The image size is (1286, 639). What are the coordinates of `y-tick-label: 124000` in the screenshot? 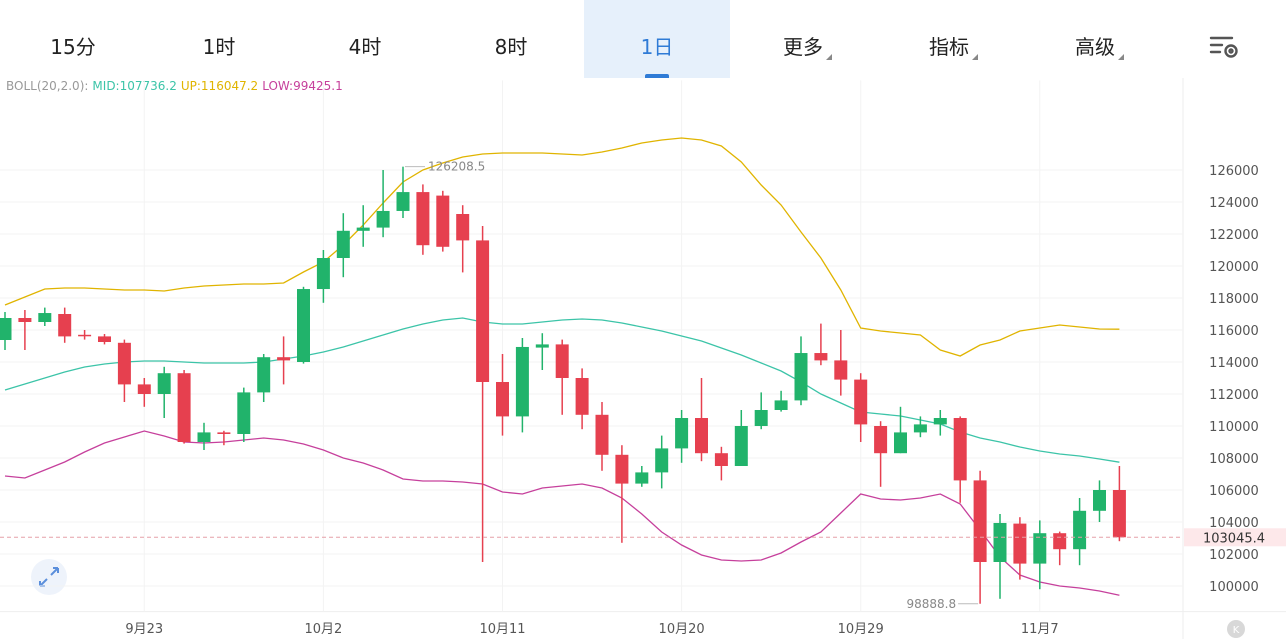 It's located at (1234, 203).